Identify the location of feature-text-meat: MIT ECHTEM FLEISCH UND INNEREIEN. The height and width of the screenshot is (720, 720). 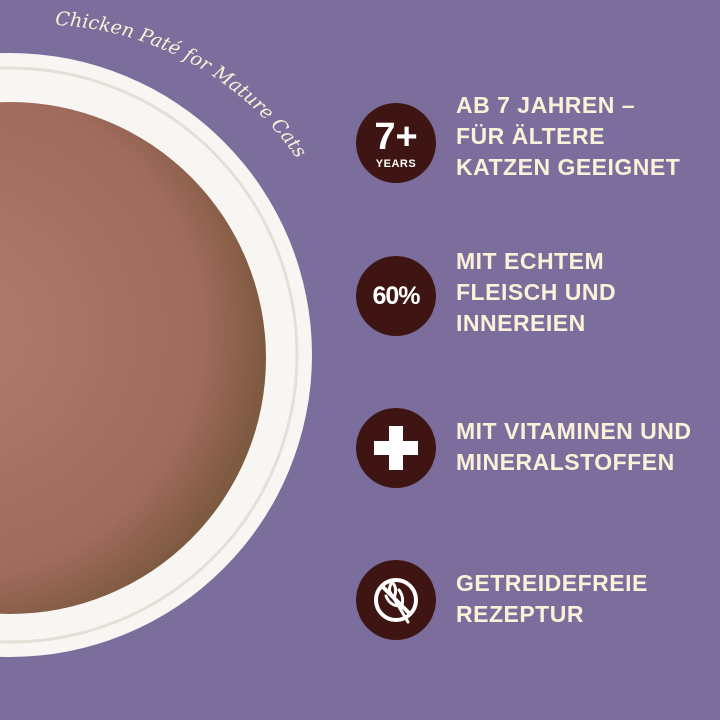
(536, 292).